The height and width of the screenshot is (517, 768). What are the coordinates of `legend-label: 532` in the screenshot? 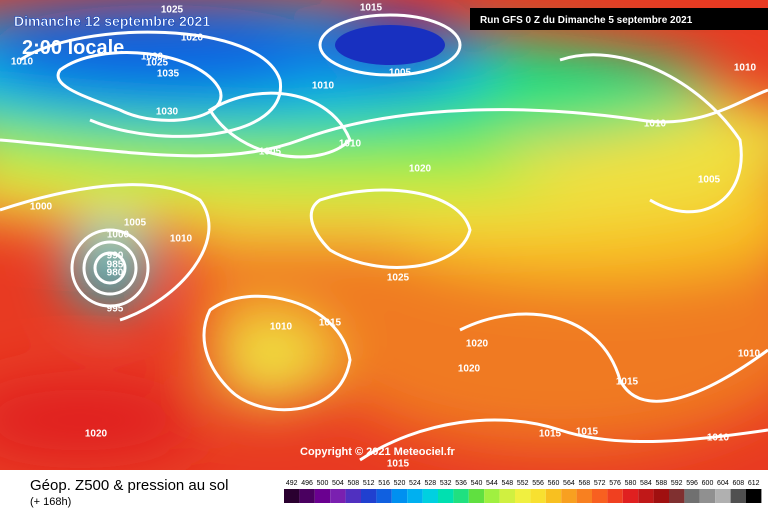 It's located at (446, 483).